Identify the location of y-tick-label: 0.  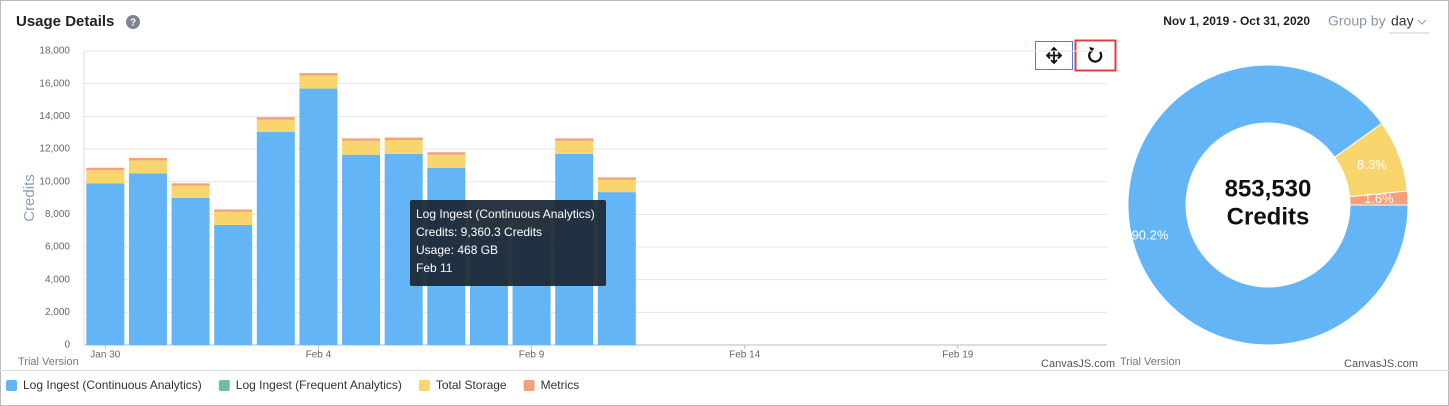
(67, 345).